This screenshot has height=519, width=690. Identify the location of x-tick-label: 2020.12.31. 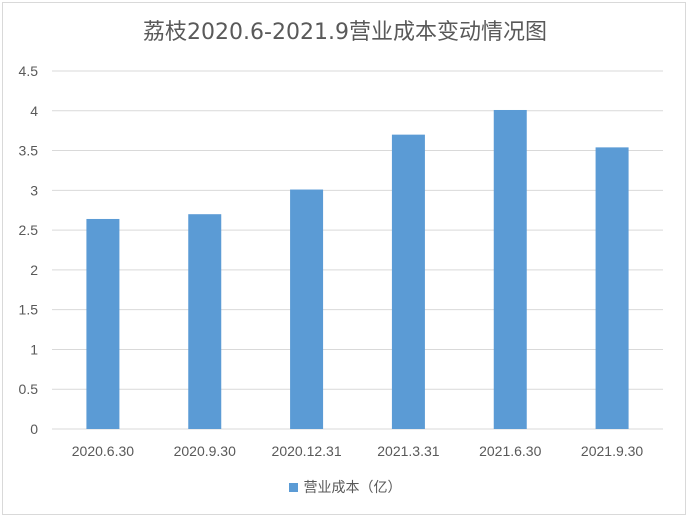
(307, 451).